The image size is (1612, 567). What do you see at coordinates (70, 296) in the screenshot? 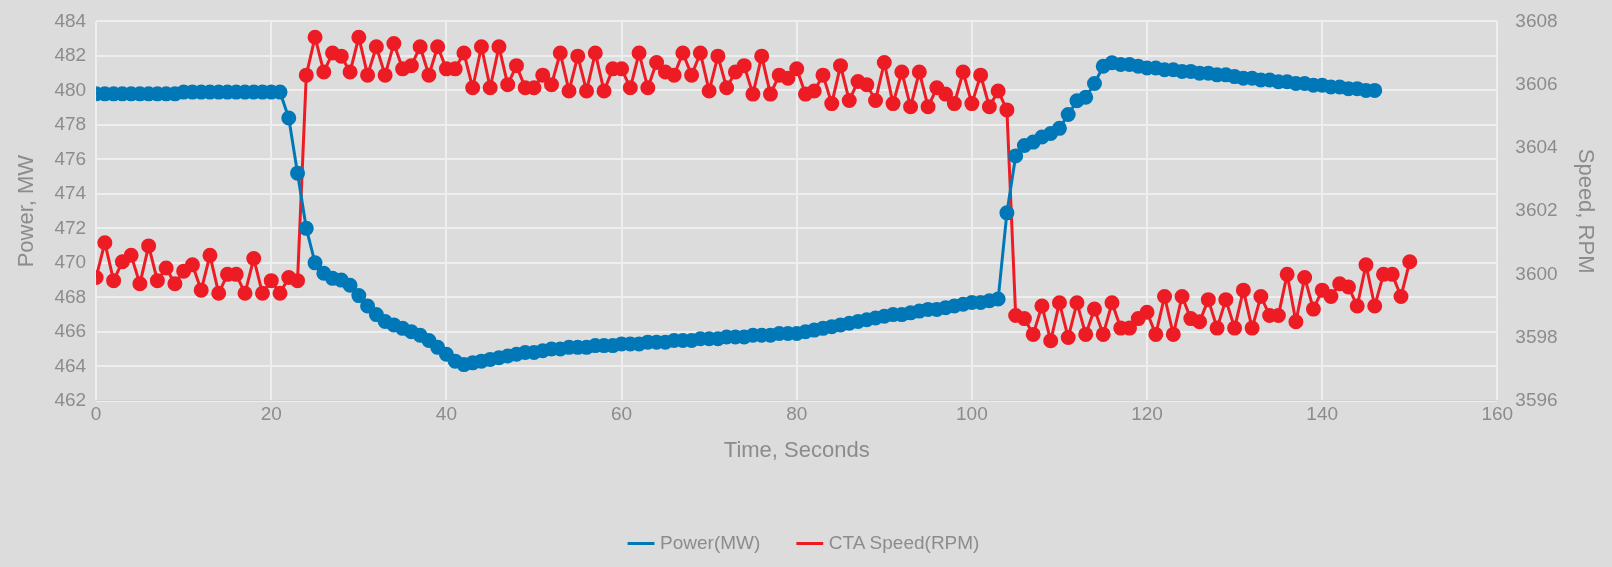
I see `y-tick-label: 468` at bounding box center [70, 296].